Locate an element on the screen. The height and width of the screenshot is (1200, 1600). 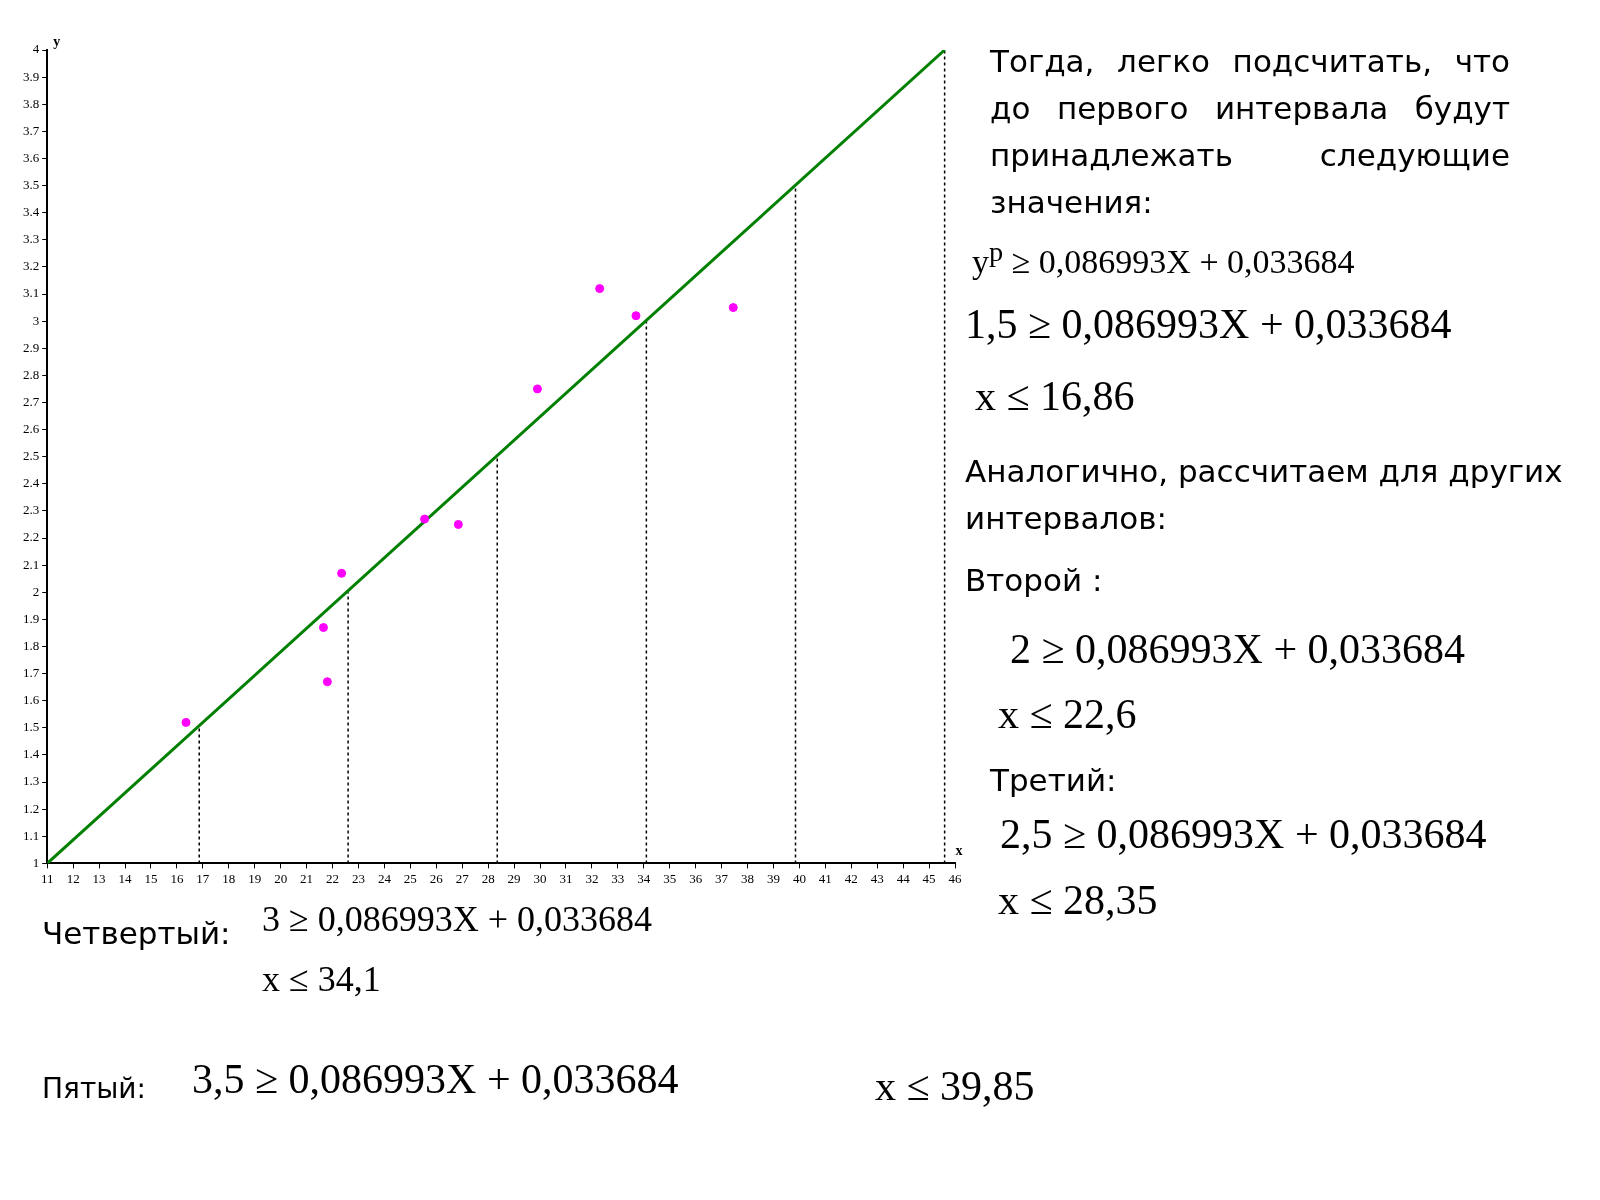
x-tick-label: 24 is located at coordinates (384, 878).